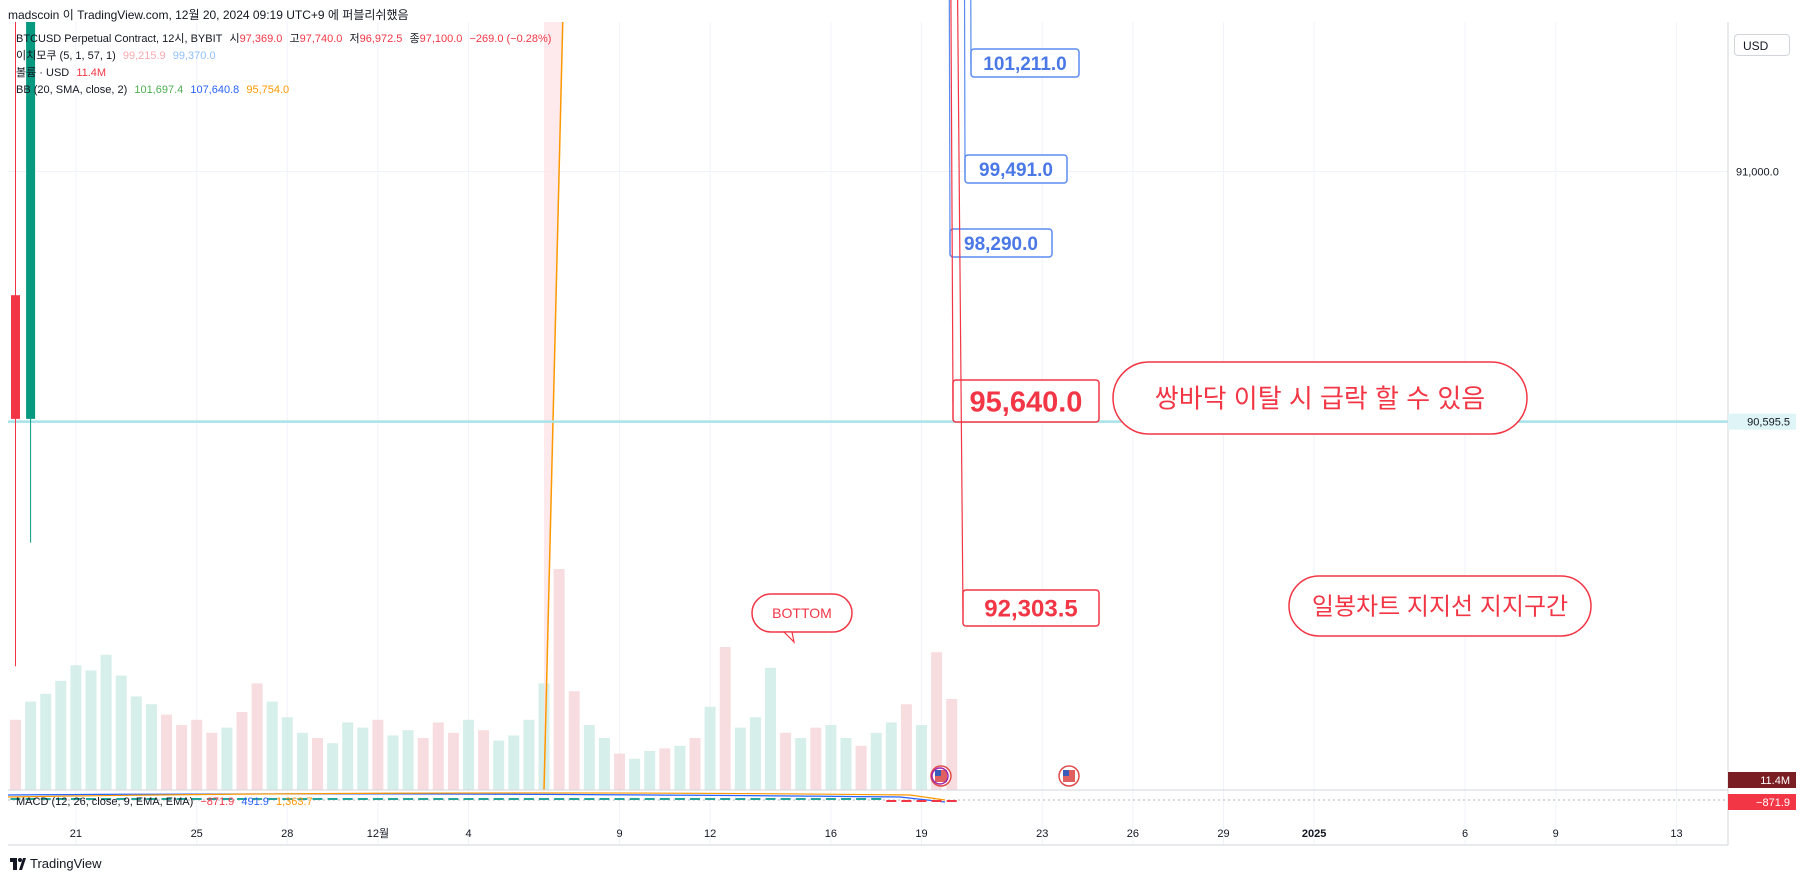 This screenshot has width=1808, height=882. Describe the element at coordinates (1016, 170) in the screenshot. I see `annotation-label: 99,491.0` at that location.